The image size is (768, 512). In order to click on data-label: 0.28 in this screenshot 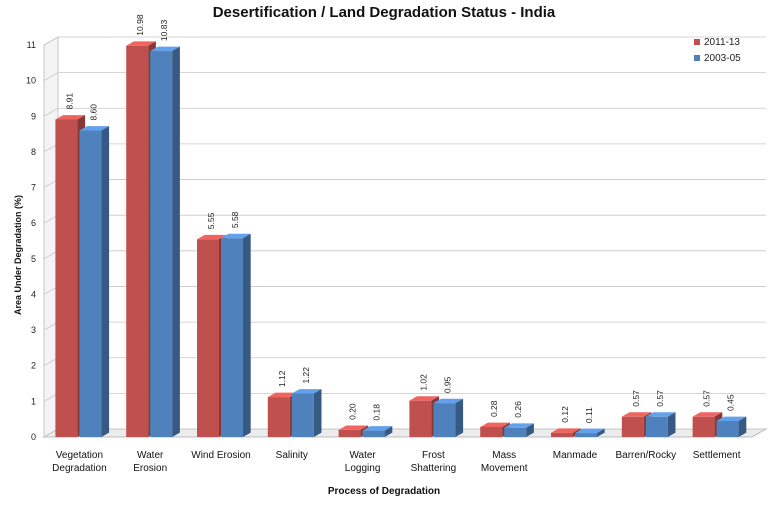, I will do `click(494, 408)`.